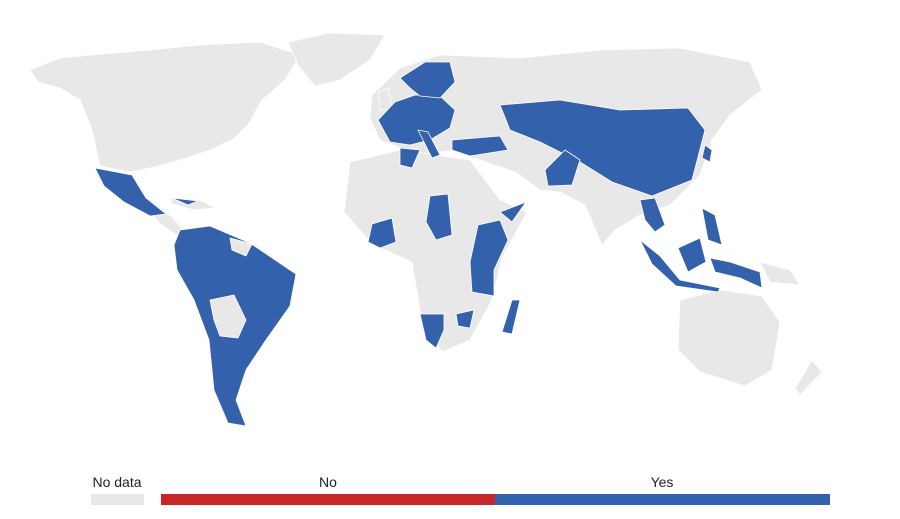 The width and height of the screenshot is (900, 519). Describe the element at coordinates (328, 482) in the screenshot. I see `legend-label: No` at that location.